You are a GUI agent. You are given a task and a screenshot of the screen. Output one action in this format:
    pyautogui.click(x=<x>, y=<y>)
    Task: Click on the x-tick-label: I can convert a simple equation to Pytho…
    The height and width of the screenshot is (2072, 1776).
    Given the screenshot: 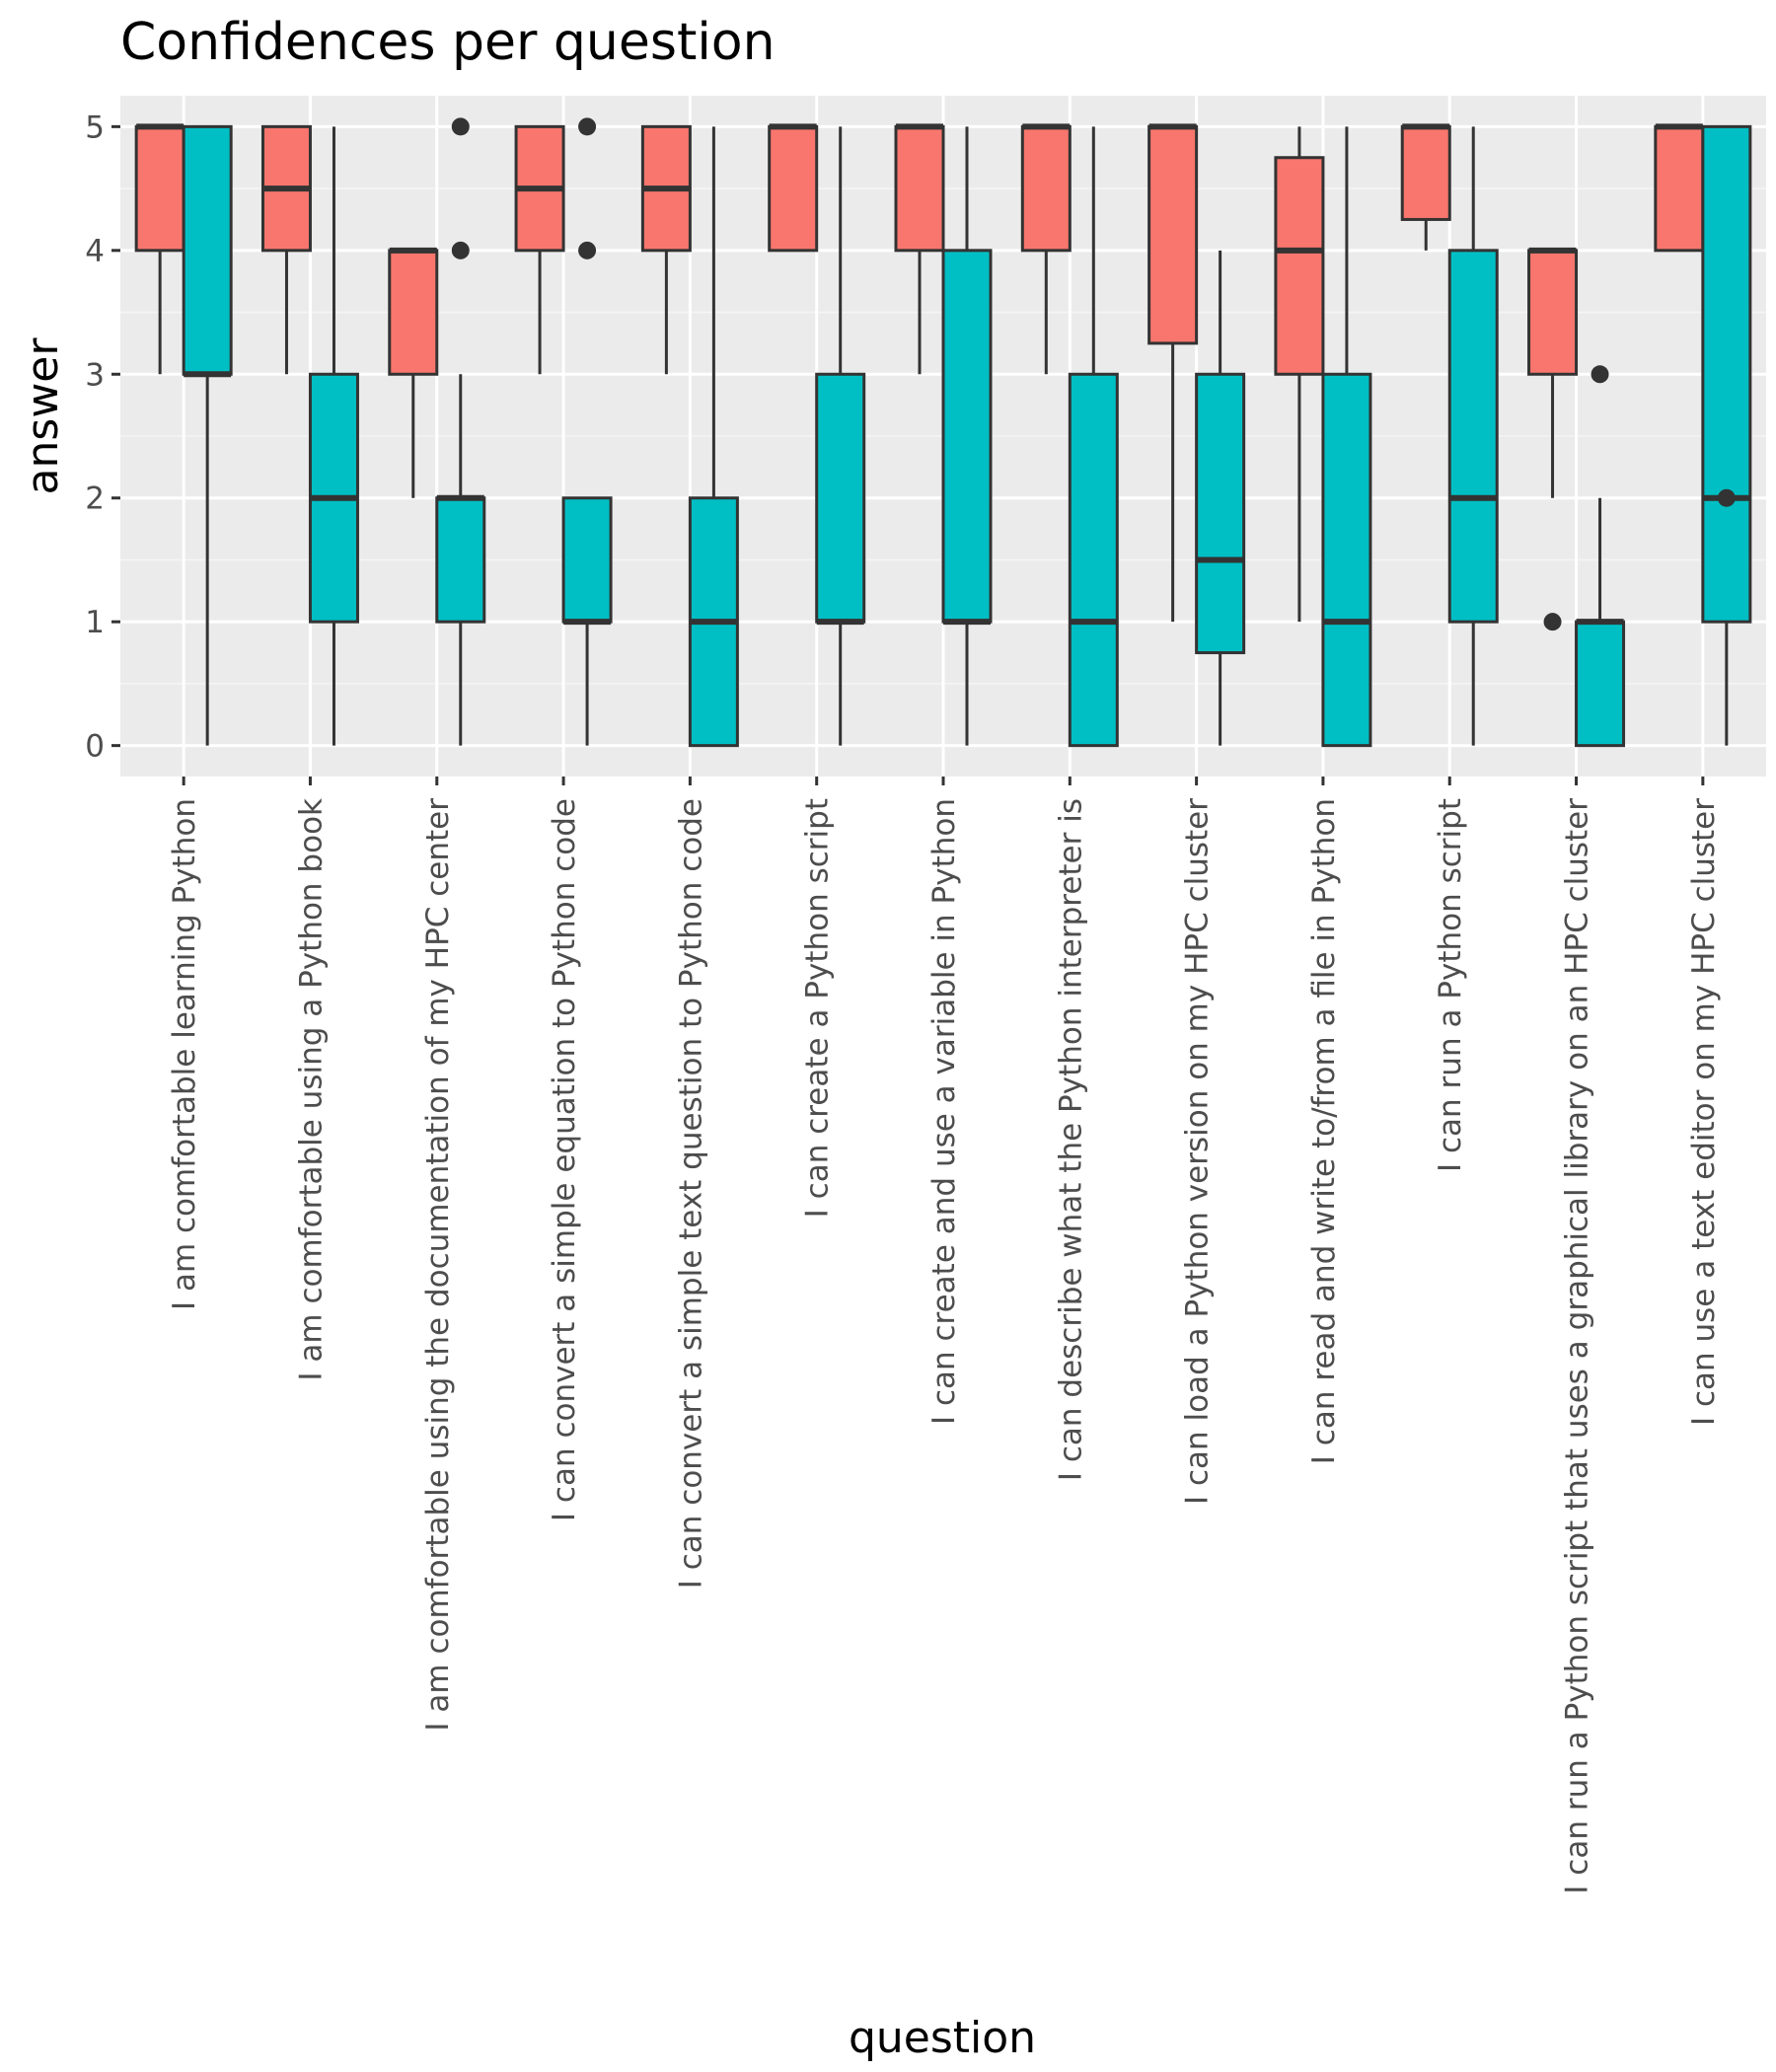 What is the action you would take?
    pyautogui.click(x=565, y=1159)
    